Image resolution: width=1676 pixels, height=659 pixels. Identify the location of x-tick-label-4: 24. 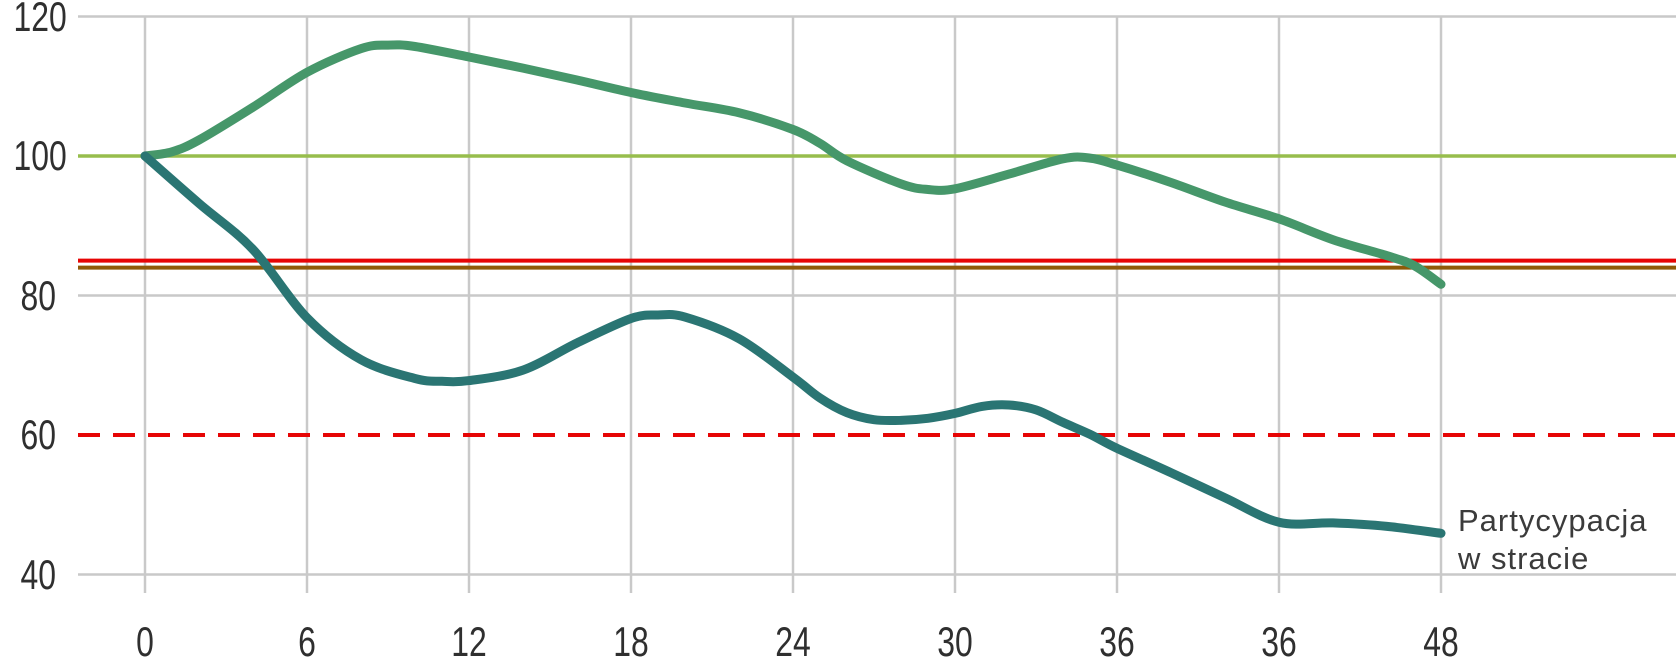
(793, 638).